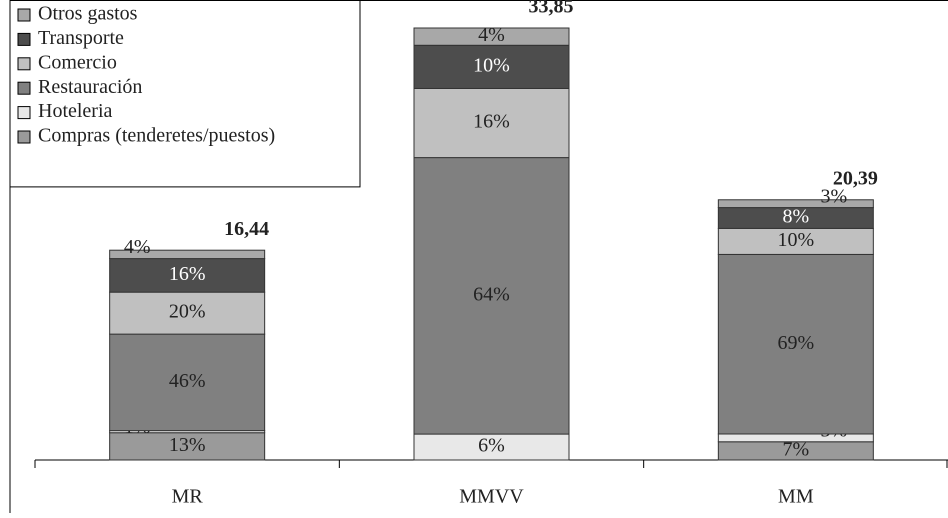  I want to click on data-label: 46%, so click(187, 381).